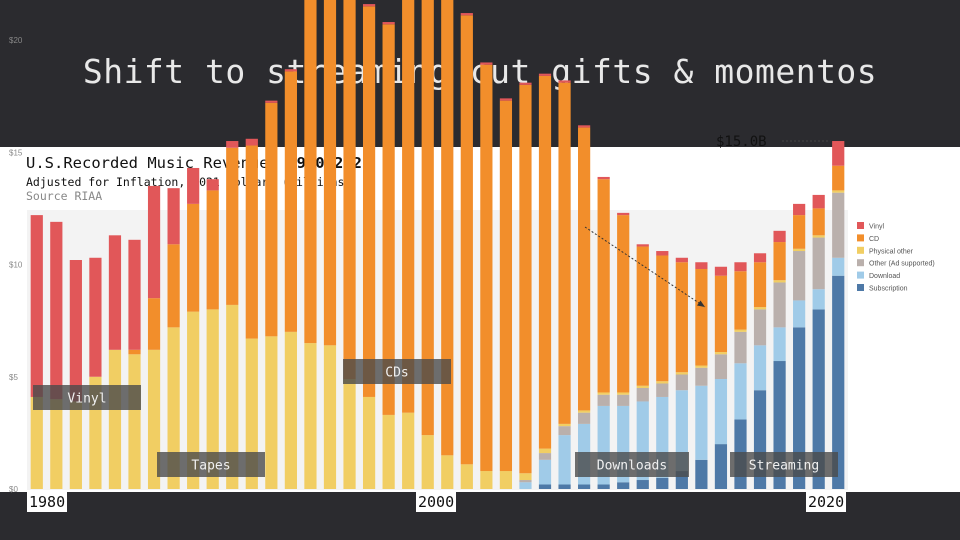 The height and width of the screenshot is (540, 960). What do you see at coordinates (701, 303) in the screenshot?
I see `trend-arrow-head` at bounding box center [701, 303].